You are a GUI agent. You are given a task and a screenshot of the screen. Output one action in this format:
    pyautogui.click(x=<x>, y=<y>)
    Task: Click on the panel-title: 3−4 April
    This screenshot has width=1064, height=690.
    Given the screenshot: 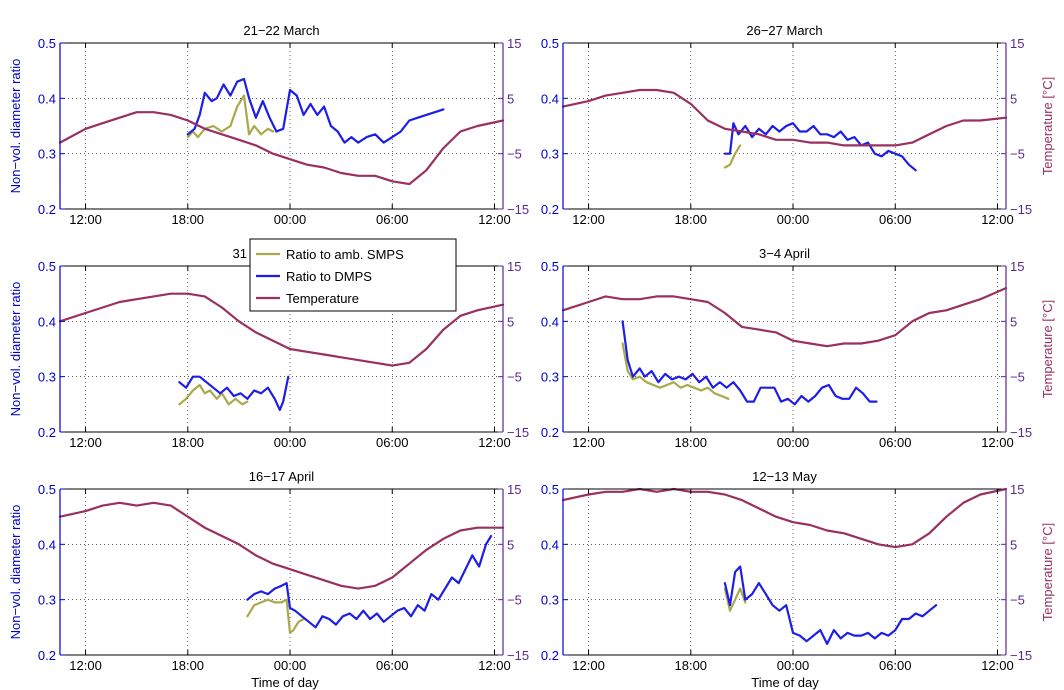 What is the action you would take?
    pyautogui.click(x=784, y=253)
    